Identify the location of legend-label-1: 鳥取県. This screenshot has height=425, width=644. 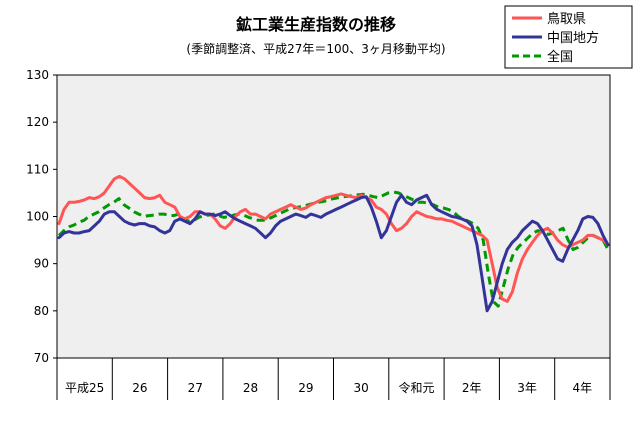
(566, 19).